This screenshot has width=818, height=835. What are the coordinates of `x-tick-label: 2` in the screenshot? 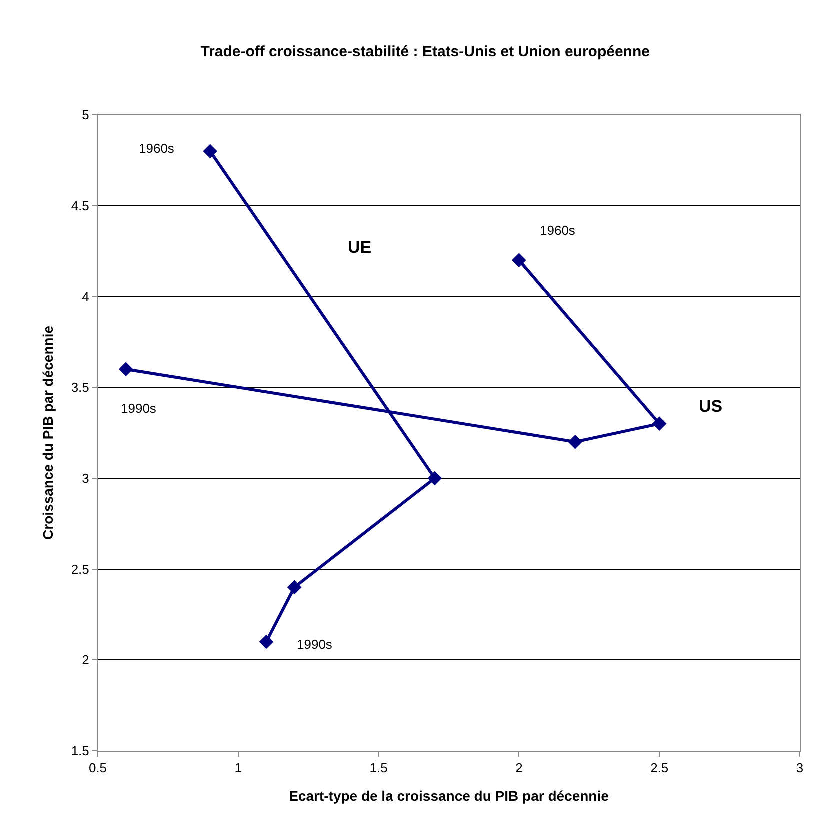 It's located at (519, 768).